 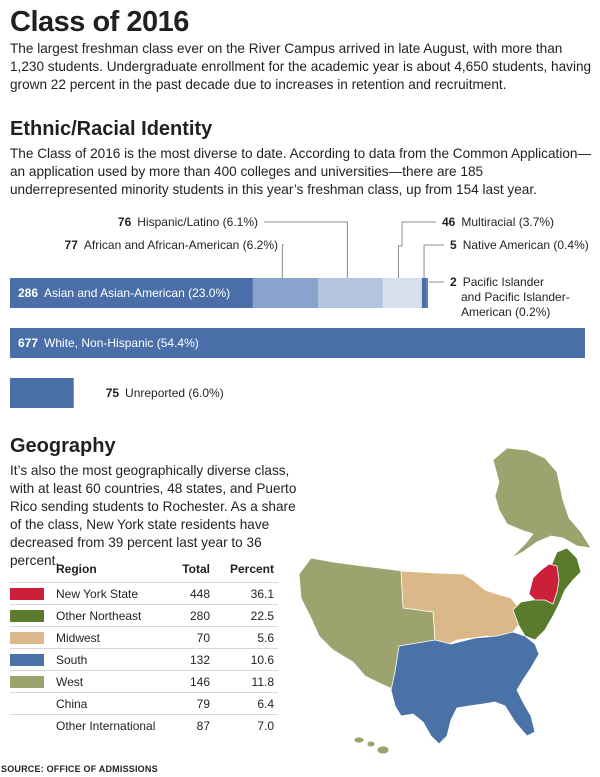 What do you see at coordinates (354, 252) in the screenshot?
I see `chart-leader-lines` at bounding box center [354, 252].